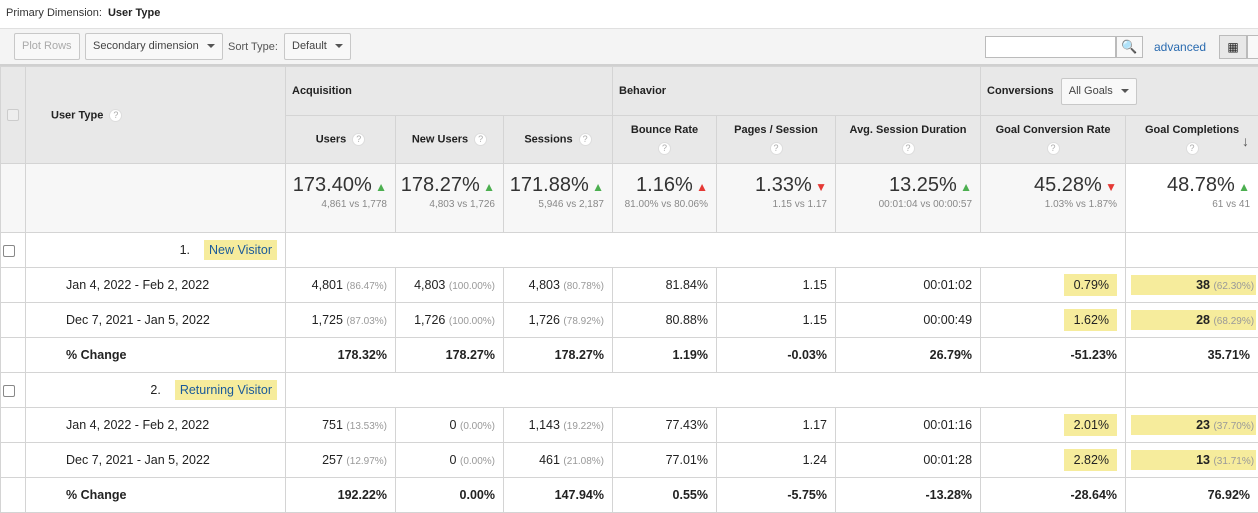 The width and height of the screenshot is (1258, 513). Describe the element at coordinates (449, 139) in the screenshot. I see `column-header: New Users?` at that location.